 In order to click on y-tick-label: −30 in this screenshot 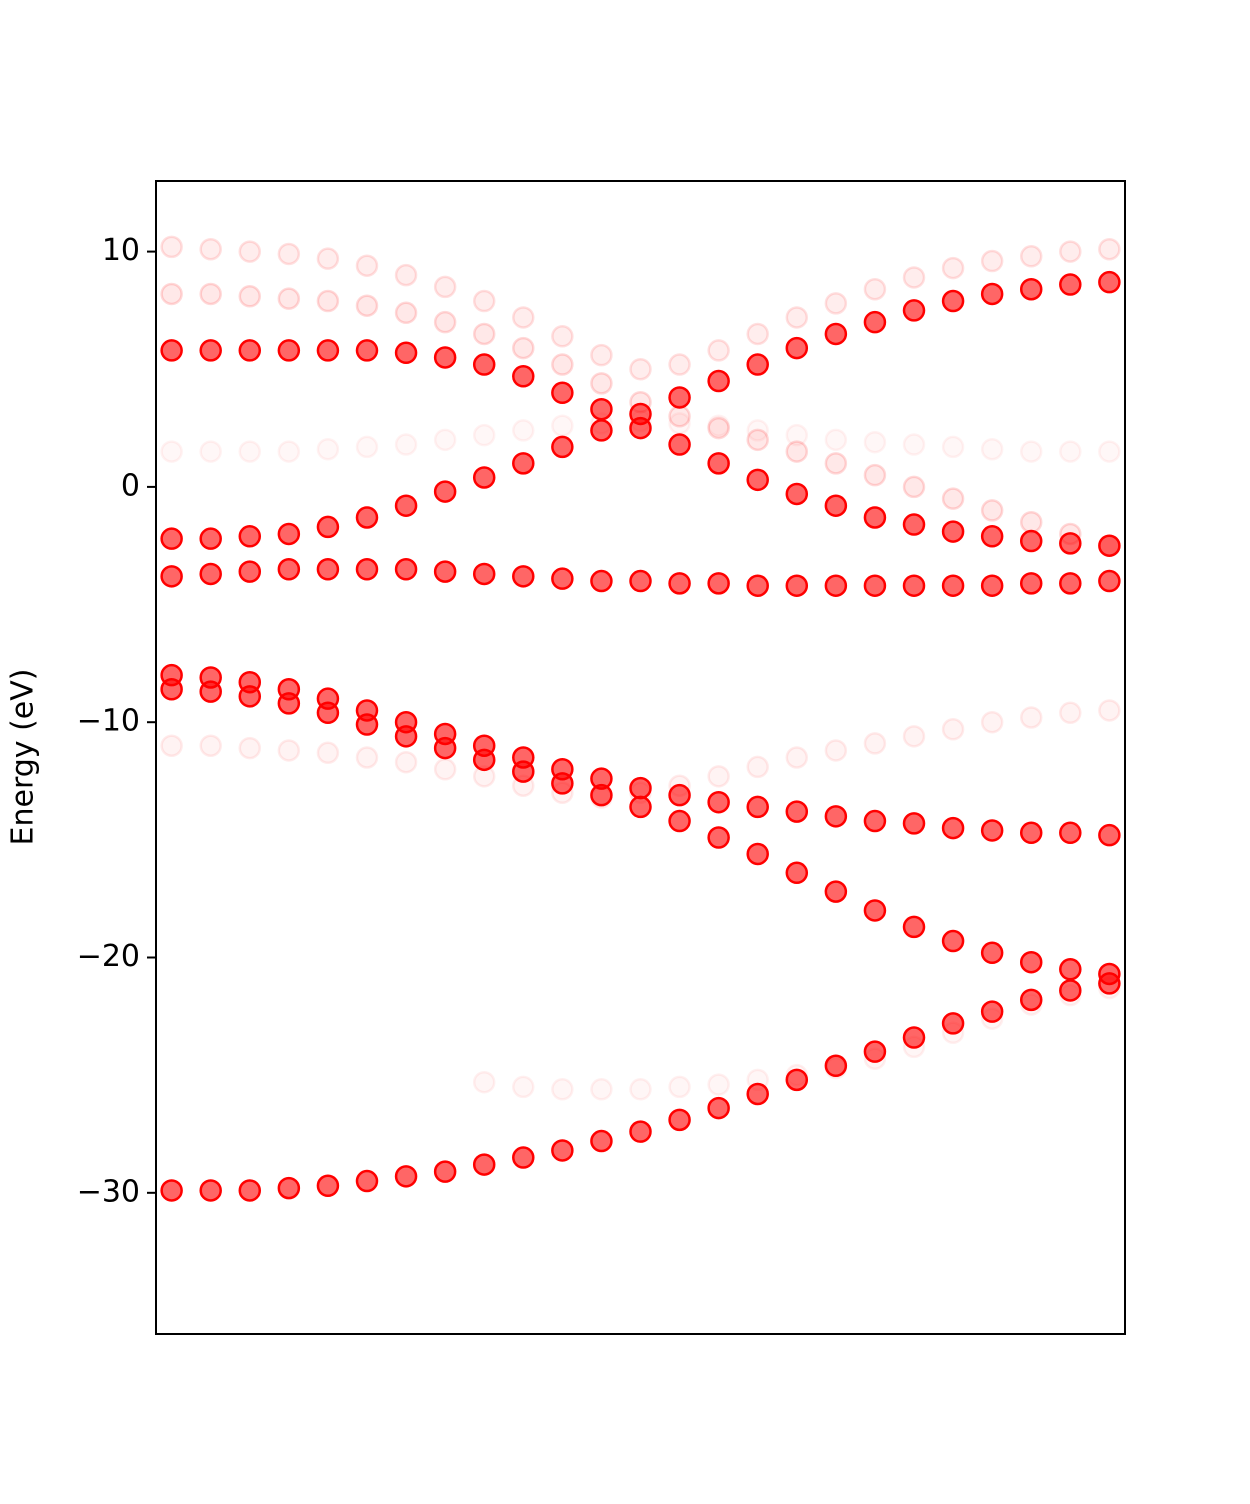, I will do `click(108, 1191)`.